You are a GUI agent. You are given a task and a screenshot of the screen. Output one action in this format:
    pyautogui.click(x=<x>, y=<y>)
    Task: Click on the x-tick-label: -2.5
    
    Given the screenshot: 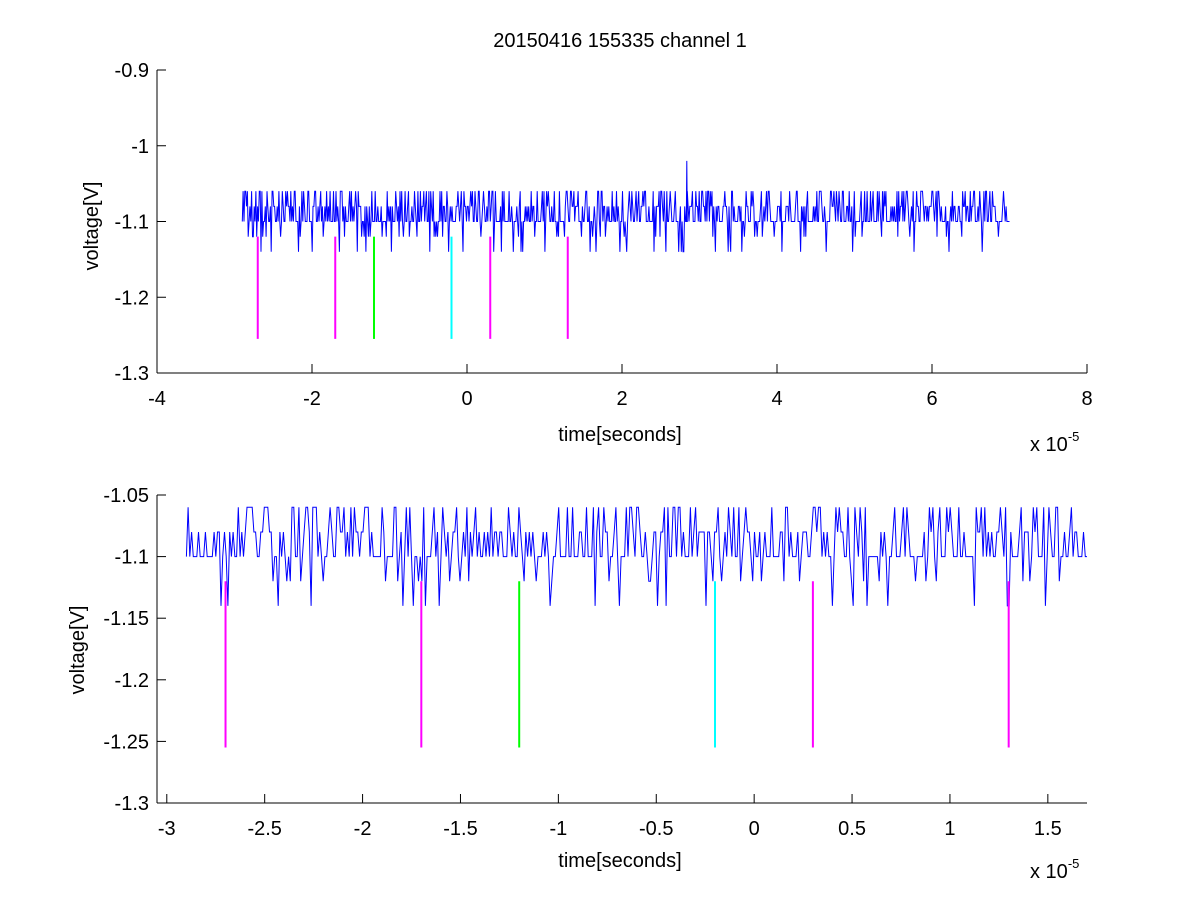 What is the action you would take?
    pyautogui.click(x=264, y=829)
    